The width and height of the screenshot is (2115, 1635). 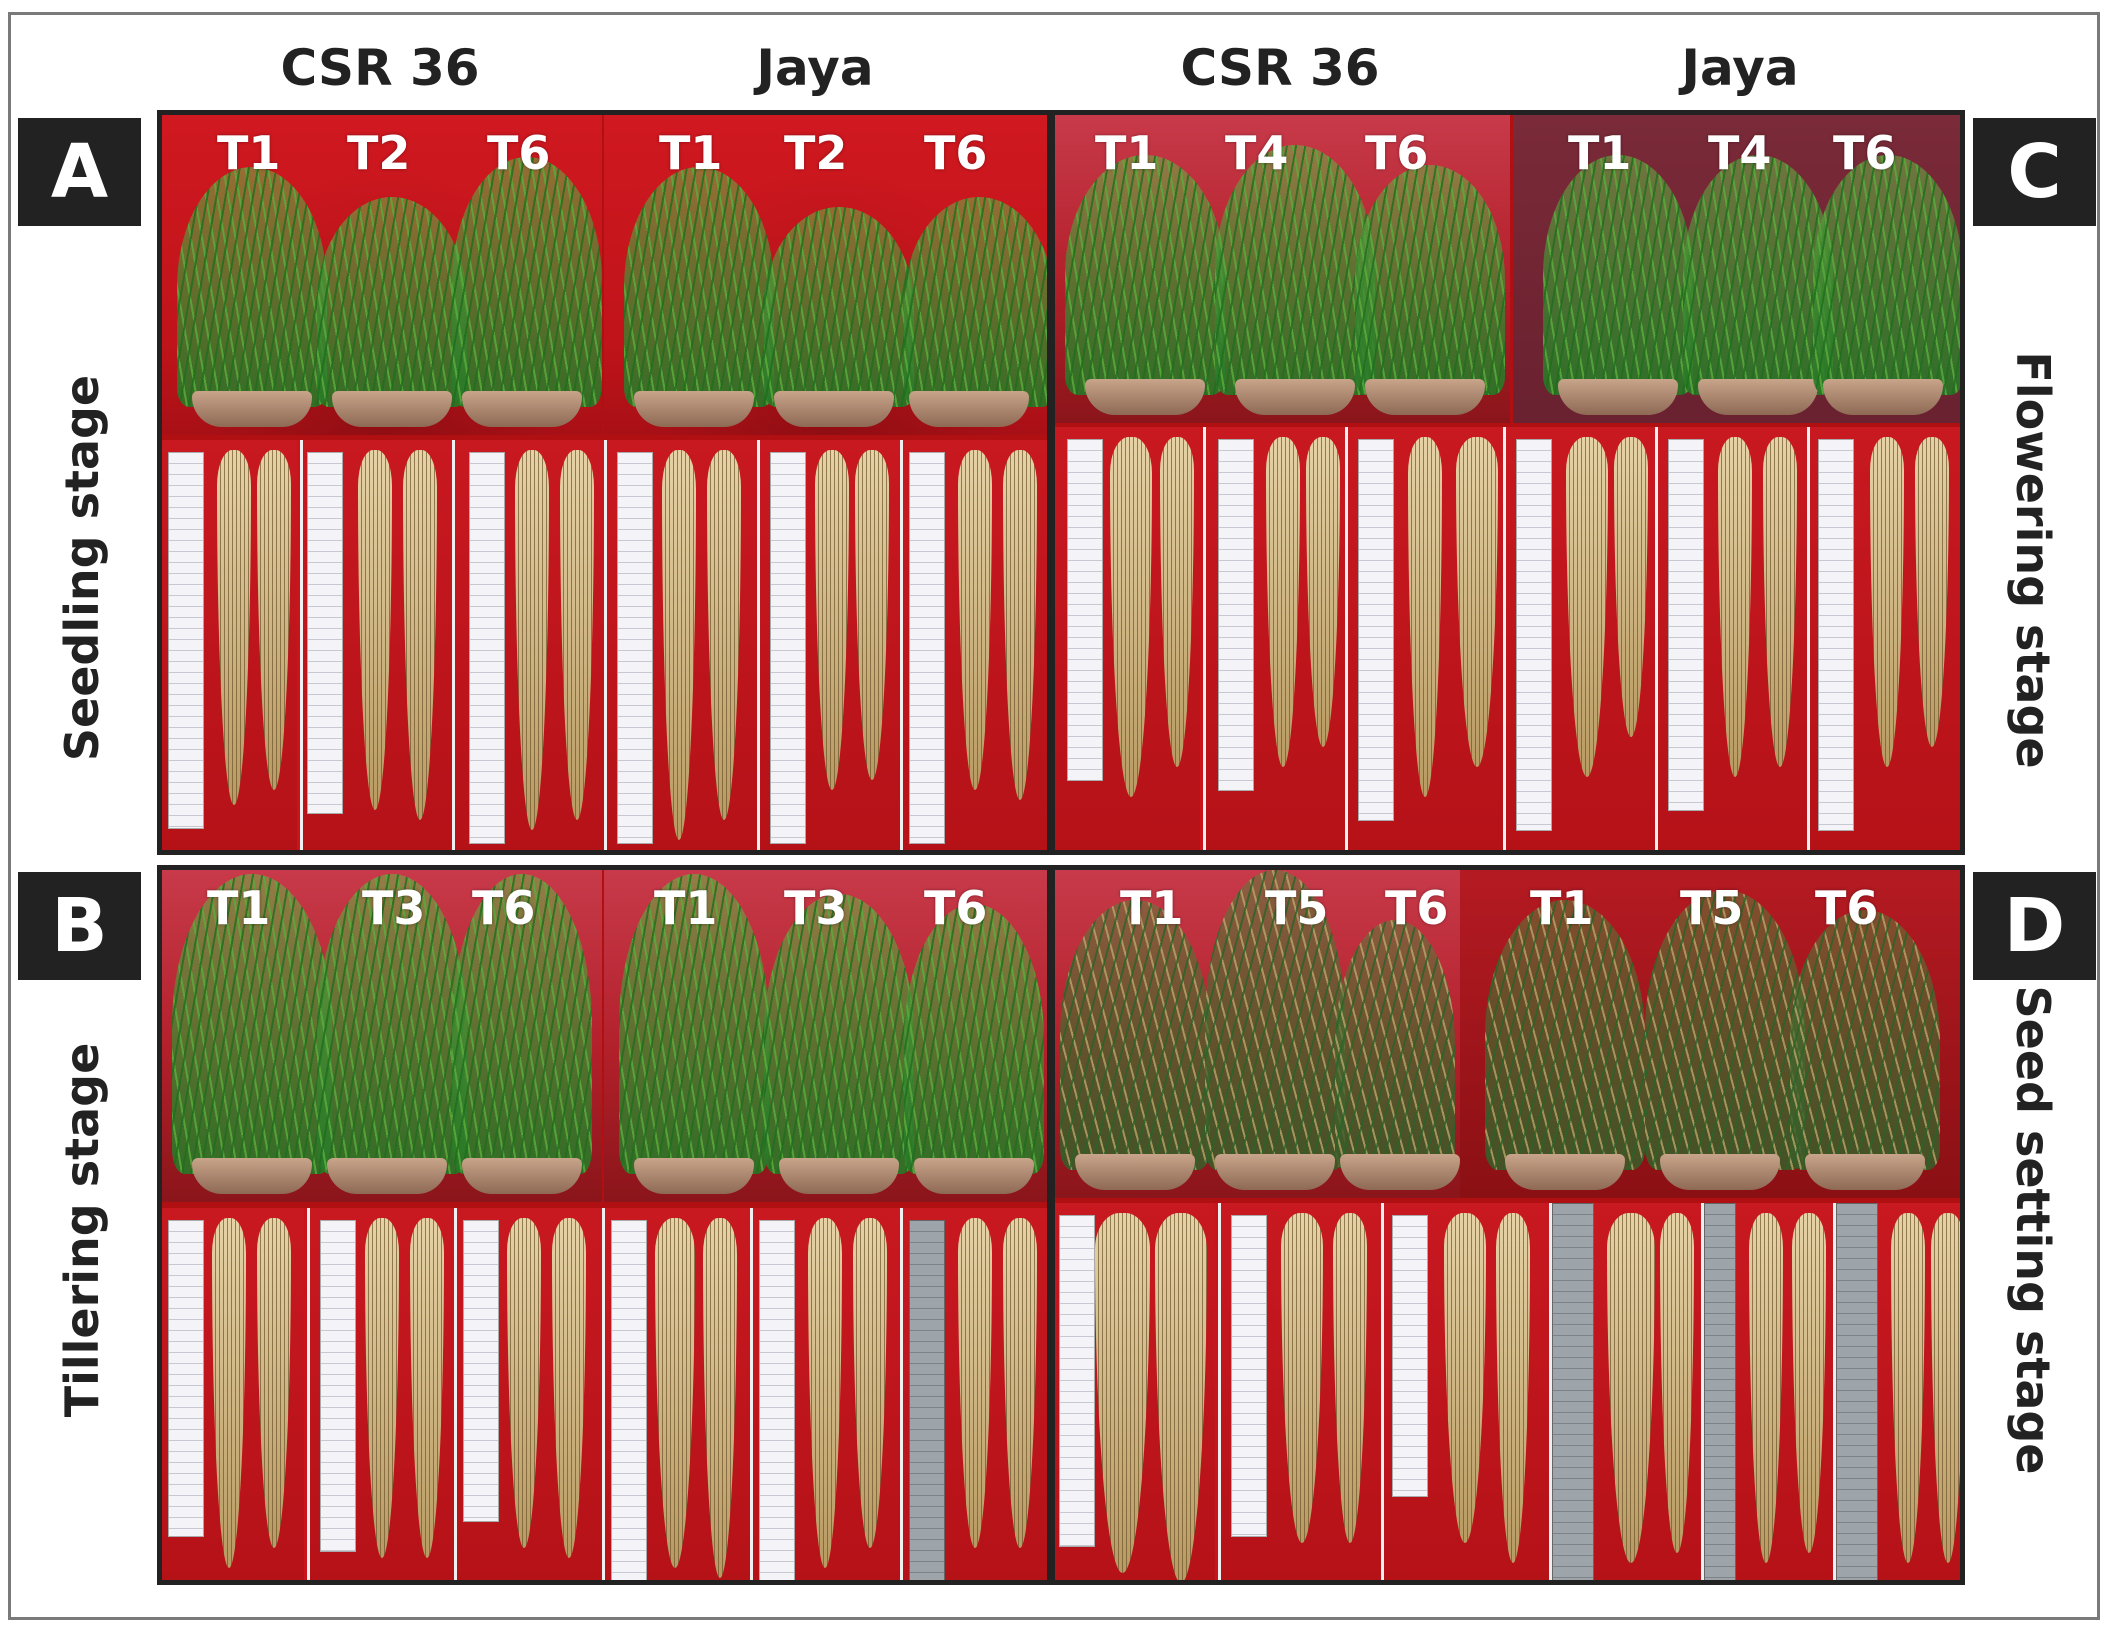 I want to click on panel-a-roots, so click(x=604, y=645).